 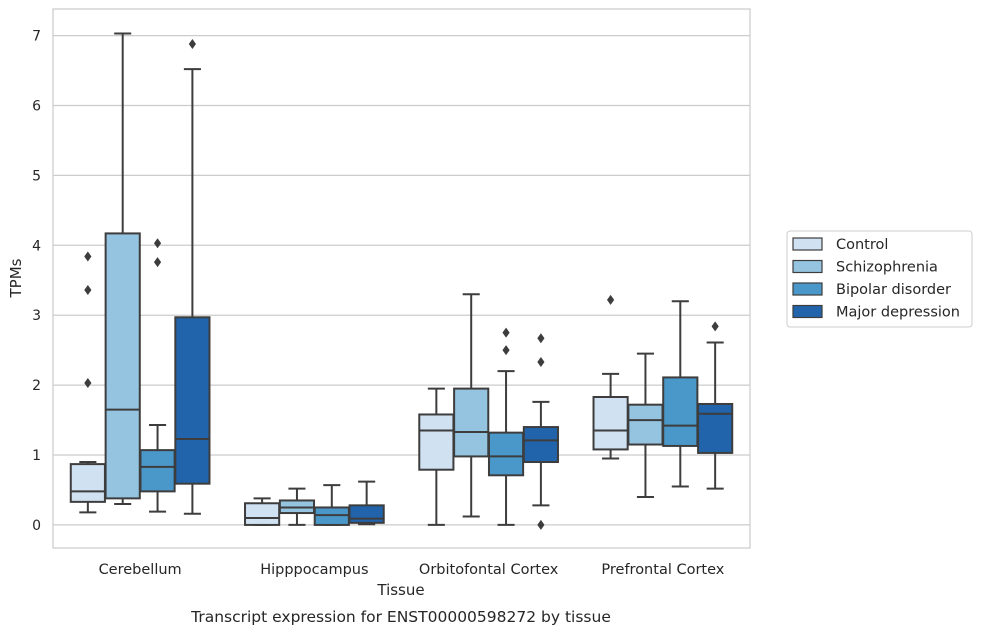 What do you see at coordinates (314, 570) in the screenshot?
I see `x-tick-label-hipppocampus: Hipppocampus` at bounding box center [314, 570].